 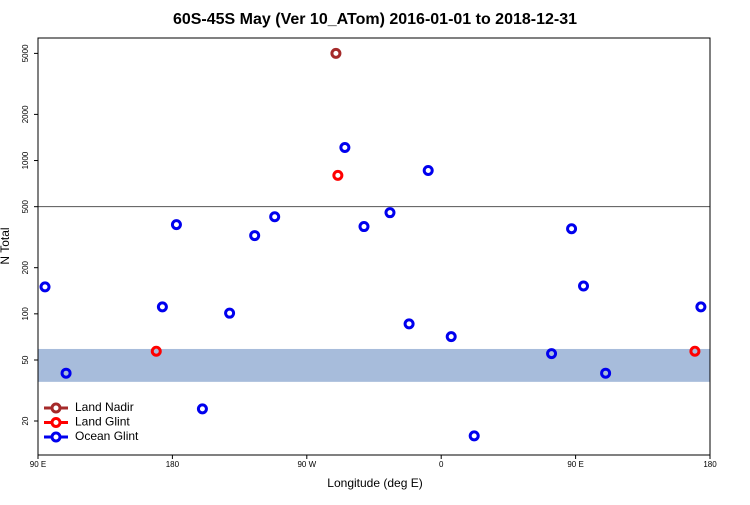 I want to click on y-tick-label: 20, so click(x=25, y=420).